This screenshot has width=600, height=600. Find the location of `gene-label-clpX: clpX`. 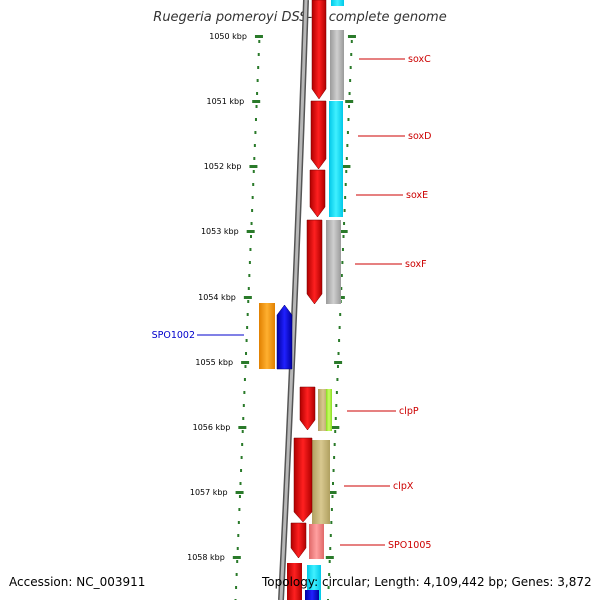

gene-label-clpX: clpX is located at coordinates (403, 486).